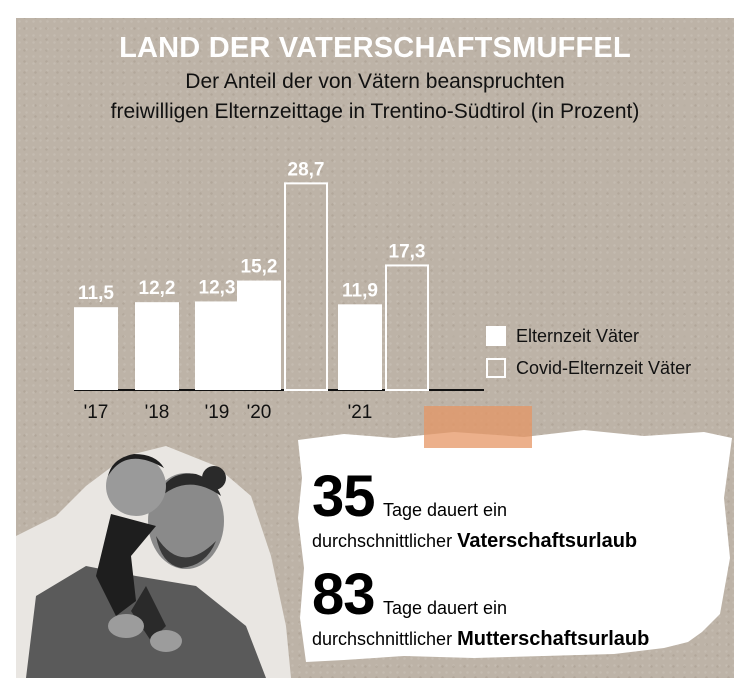 This screenshot has width=750, height=695. What do you see at coordinates (360, 410) in the screenshot?
I see `x-tick-label: '21` at bounding box center [360, 410].